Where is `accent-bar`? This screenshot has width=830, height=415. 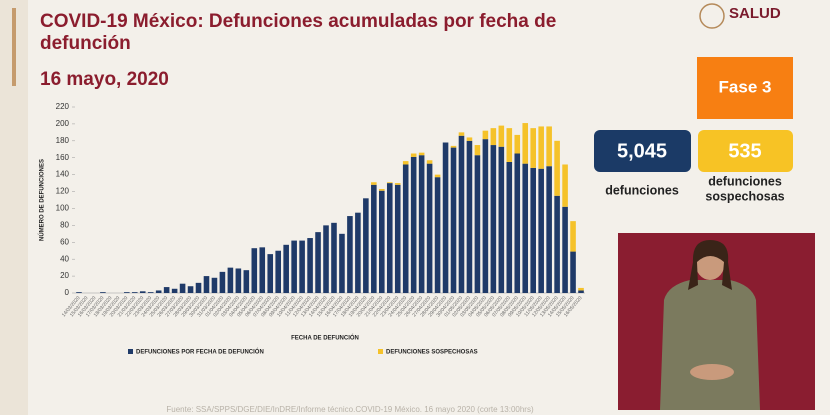 accent-bar is located at coordinates (14, 47).